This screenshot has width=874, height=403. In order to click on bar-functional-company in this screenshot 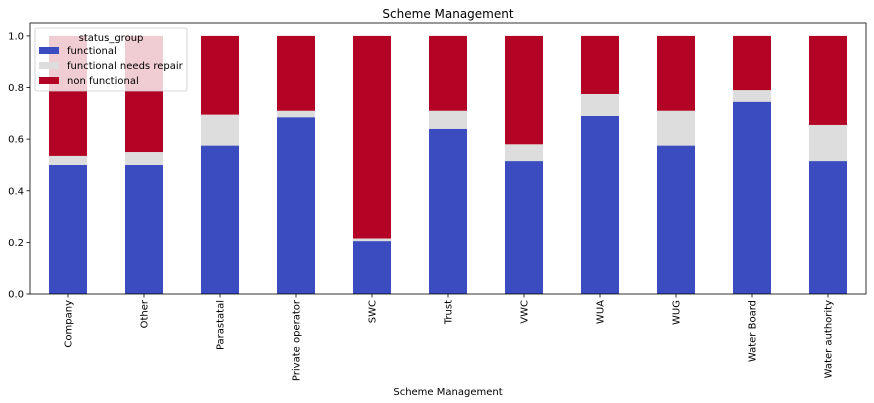, I will do `click(68, 229)`.